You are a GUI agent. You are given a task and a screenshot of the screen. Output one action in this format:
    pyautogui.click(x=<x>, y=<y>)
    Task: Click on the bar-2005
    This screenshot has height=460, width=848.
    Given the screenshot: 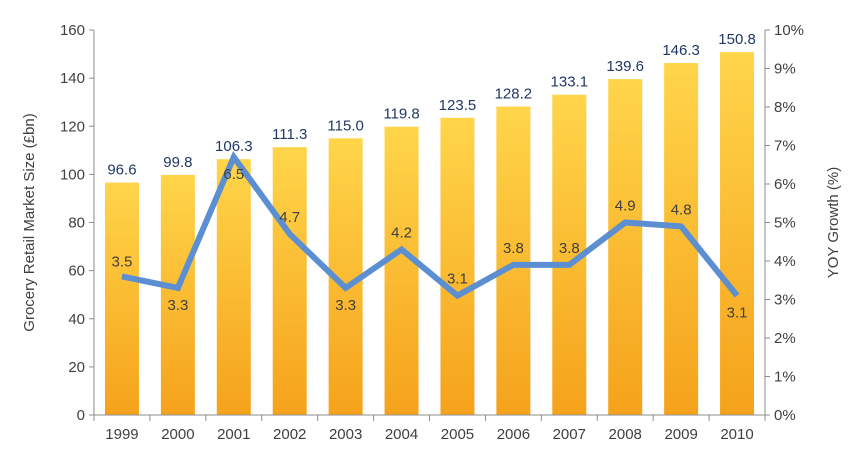 What is the action you would take?
    pyautogui.click(x=457, y=266)
    